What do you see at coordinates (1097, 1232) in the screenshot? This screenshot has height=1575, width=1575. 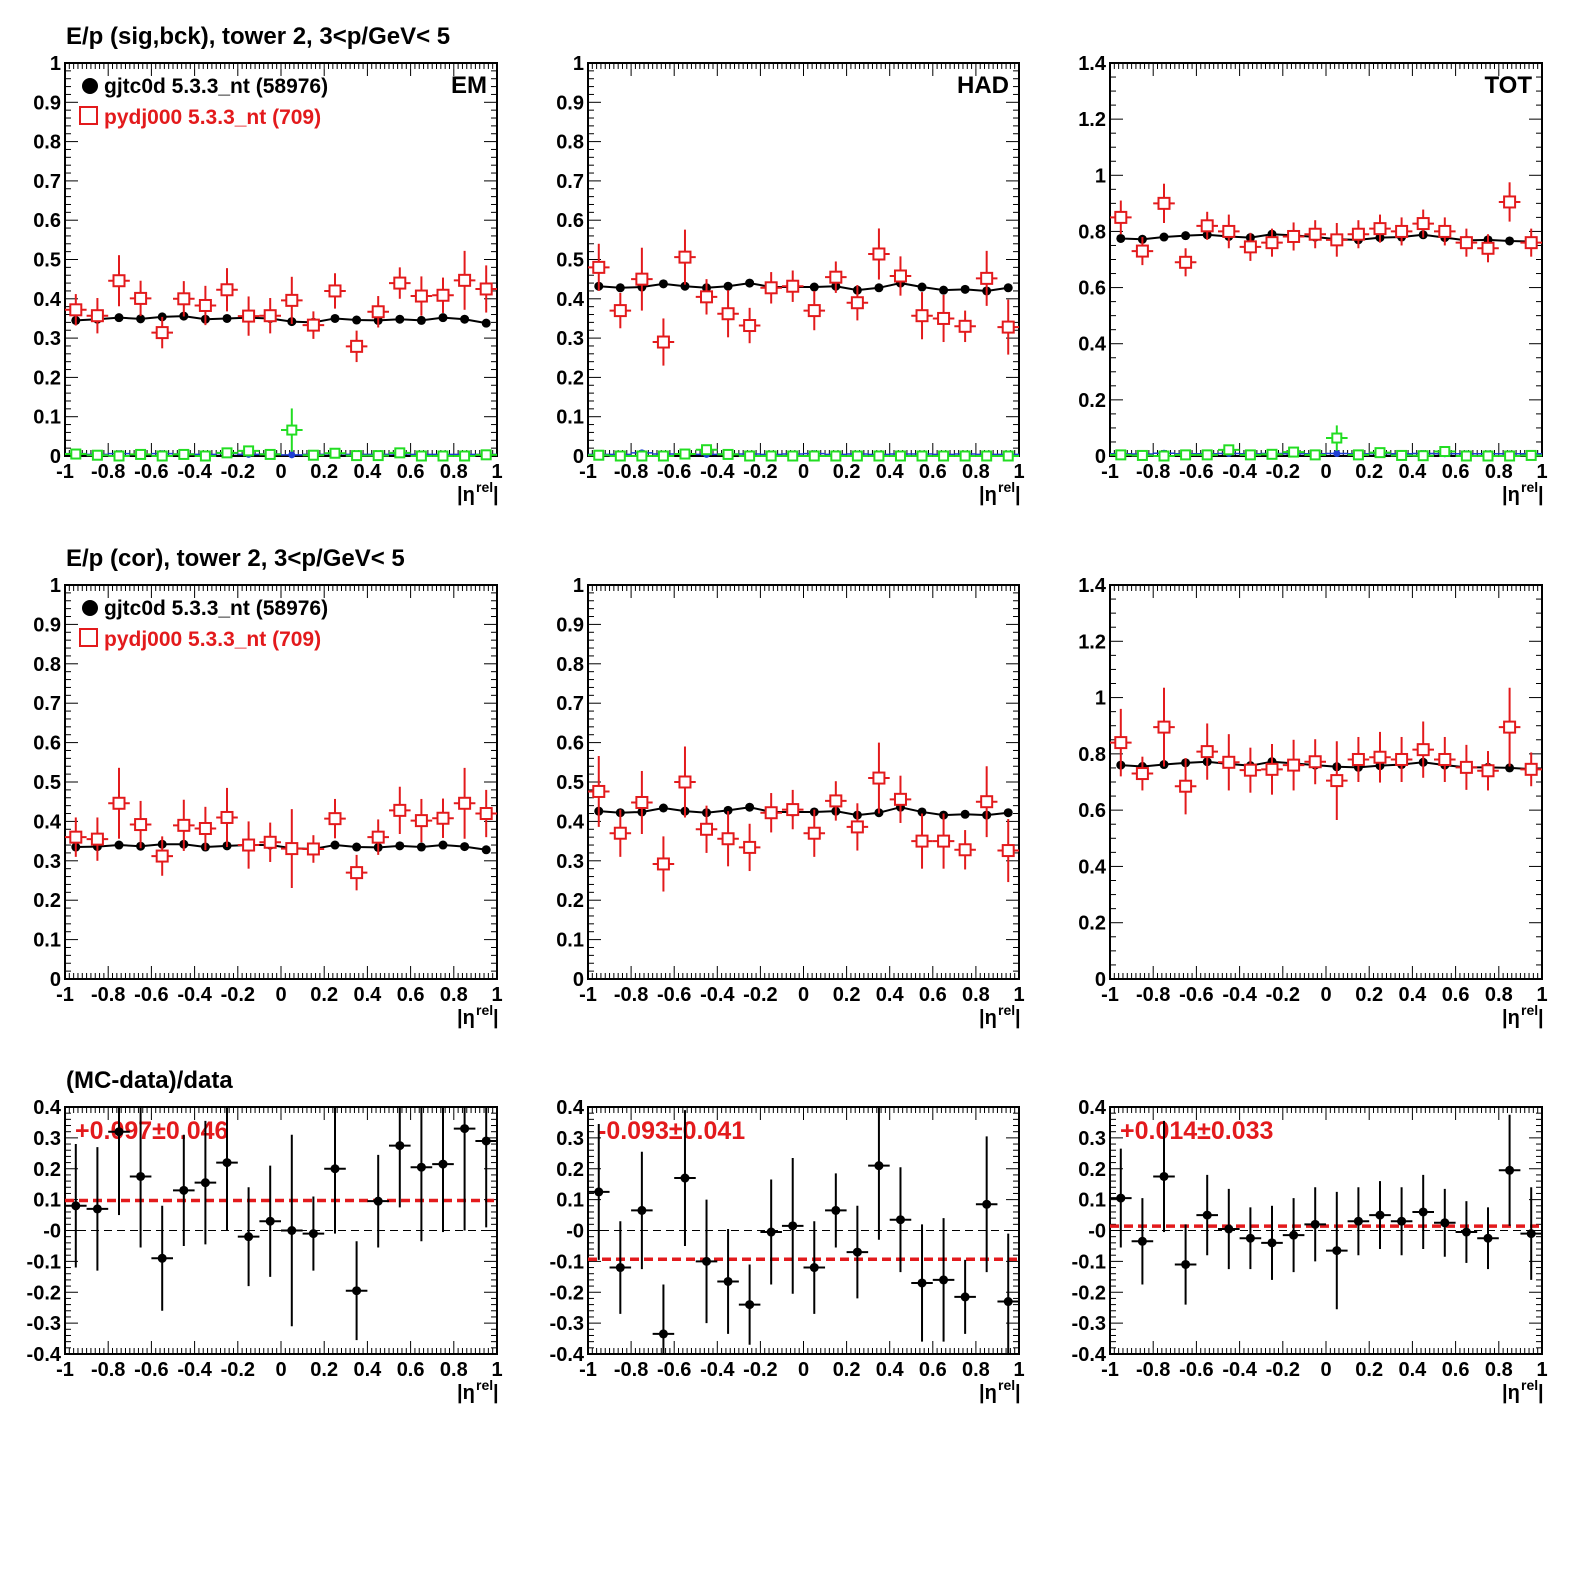 I see `y-tick-label: -0` at bounding box center [1097, 1232].